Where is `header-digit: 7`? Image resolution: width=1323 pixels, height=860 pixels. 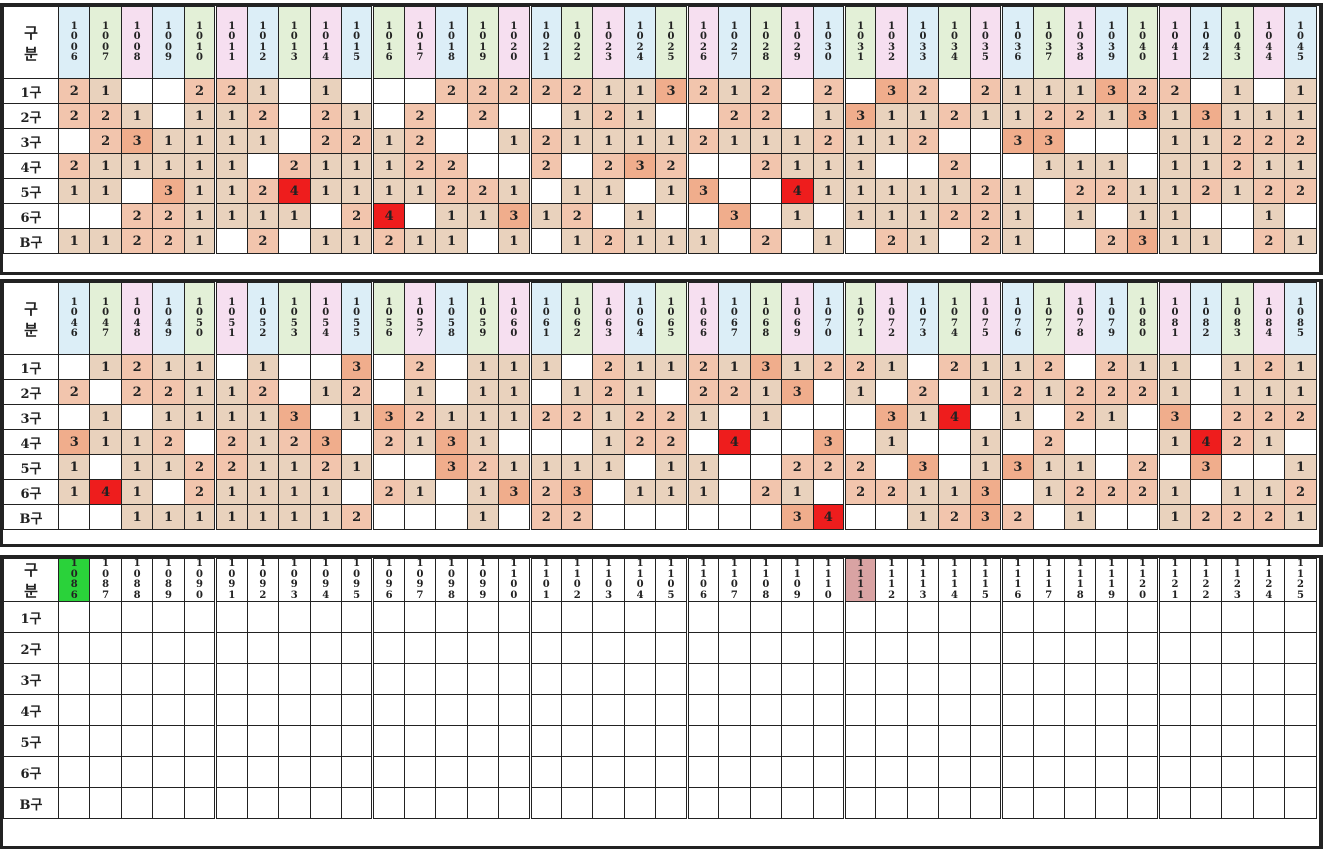
header-digit: 7 is located at coordinates (734, 333).